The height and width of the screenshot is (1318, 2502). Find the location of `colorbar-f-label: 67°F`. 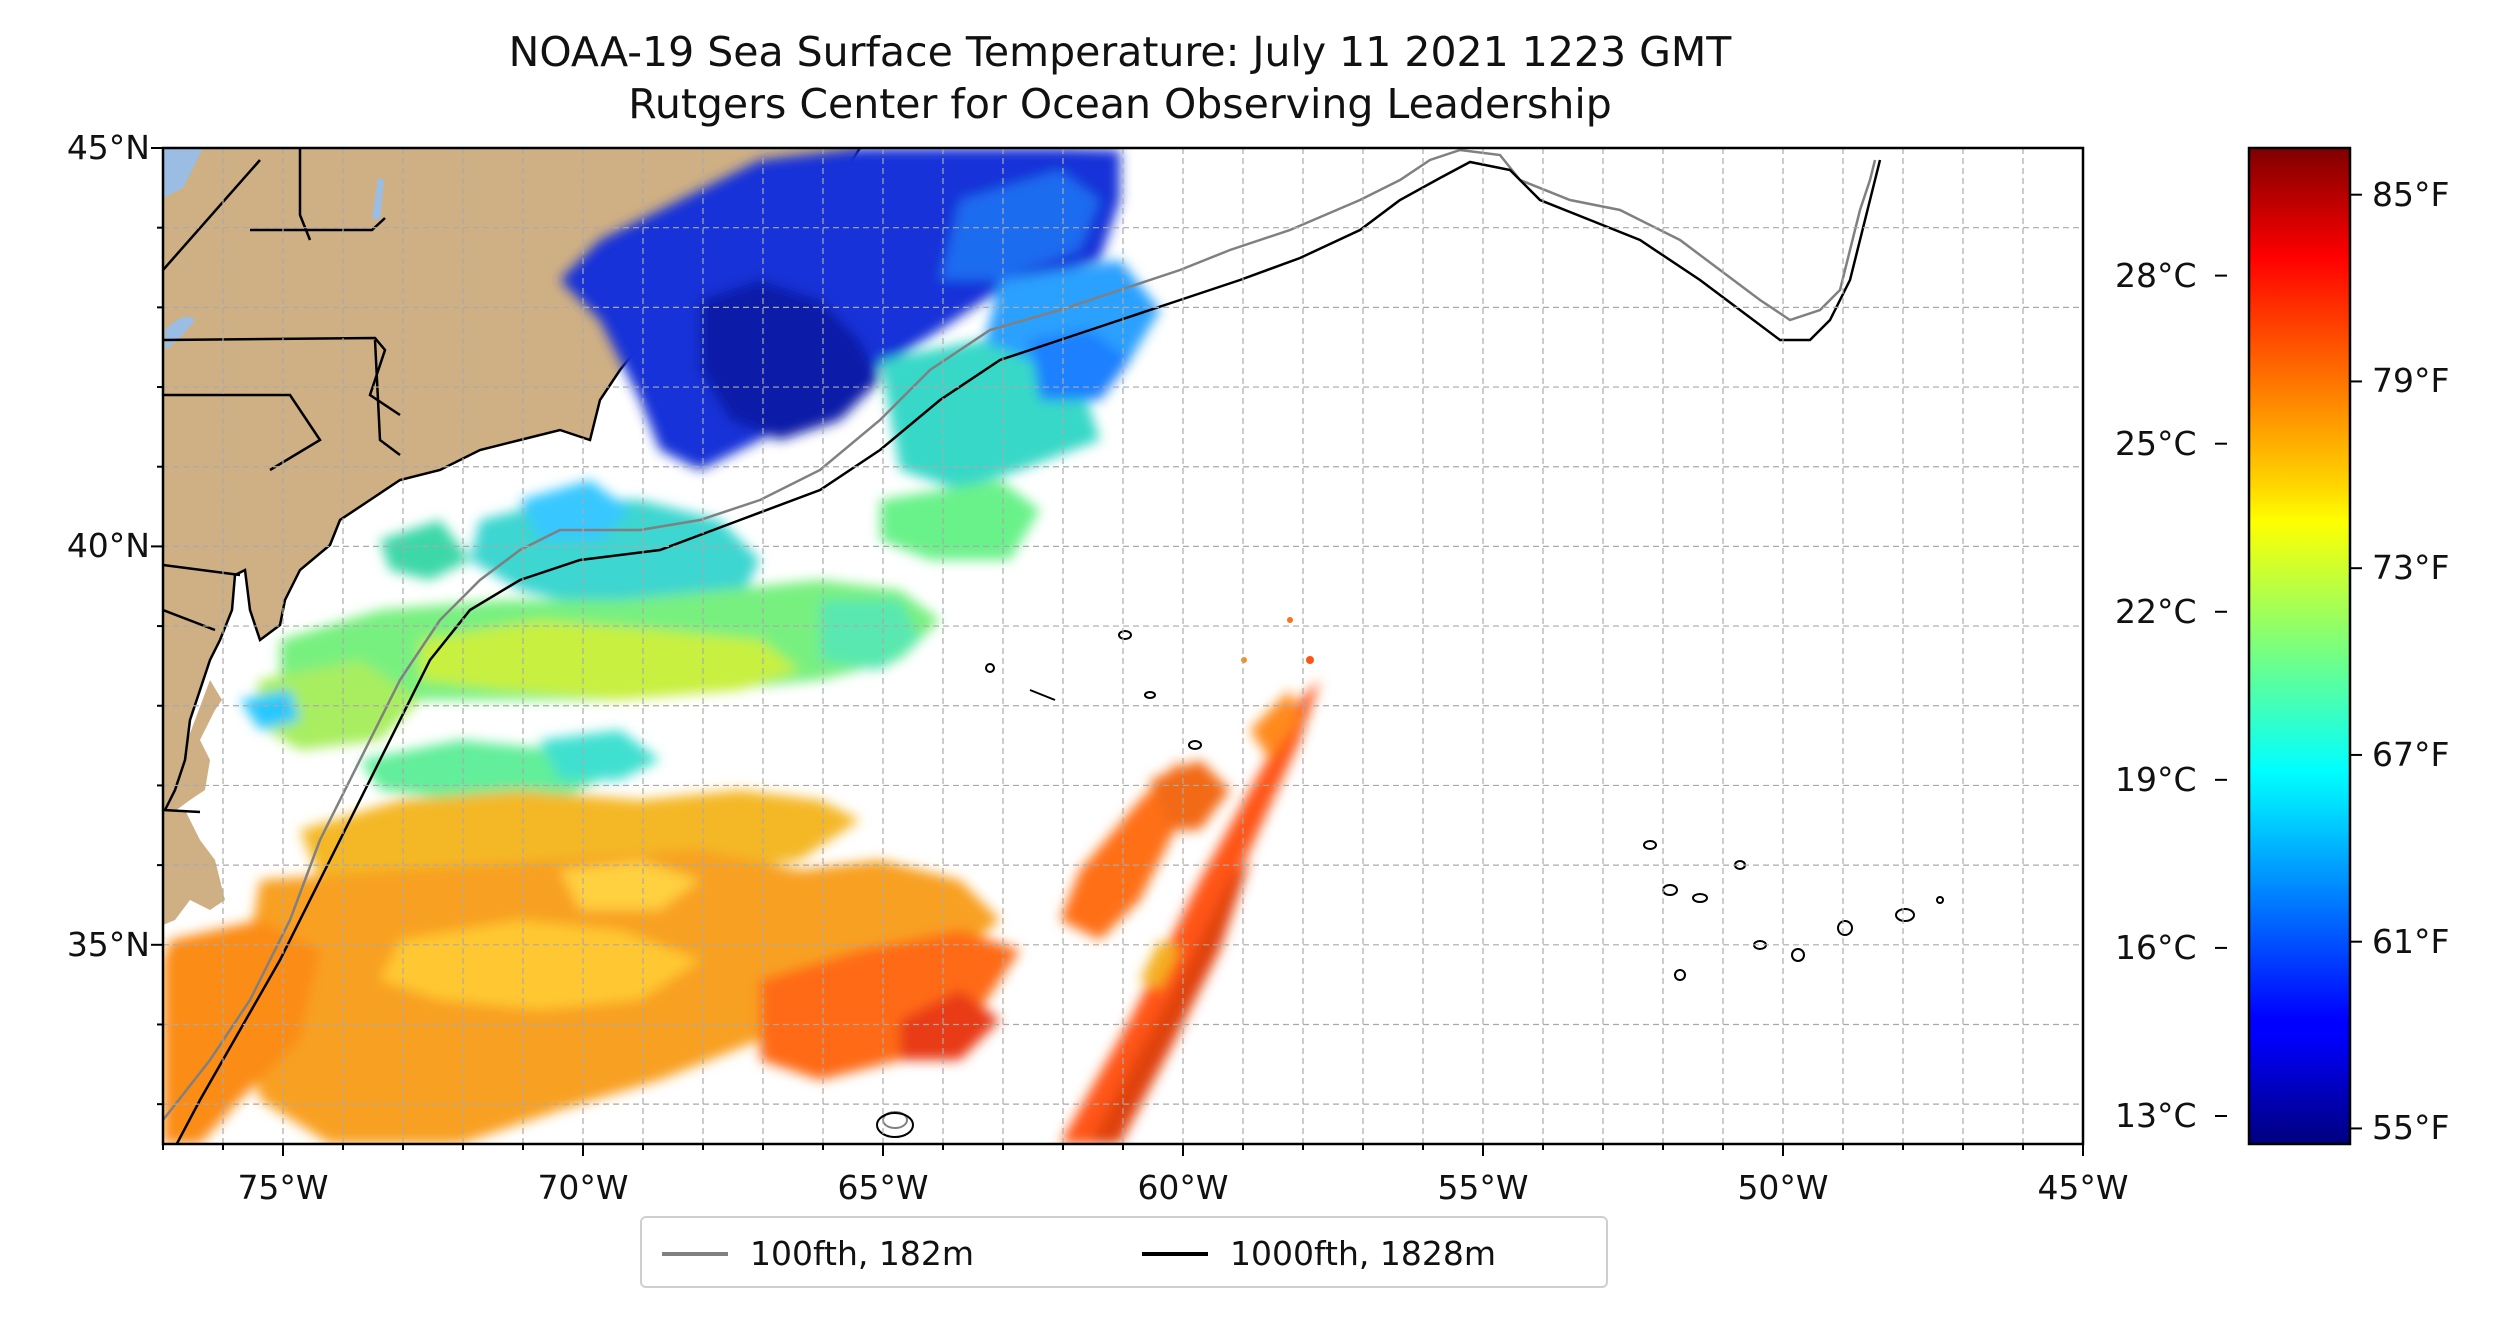

colorbar-f-label: 67°F is located at coordinates (2411, 754).